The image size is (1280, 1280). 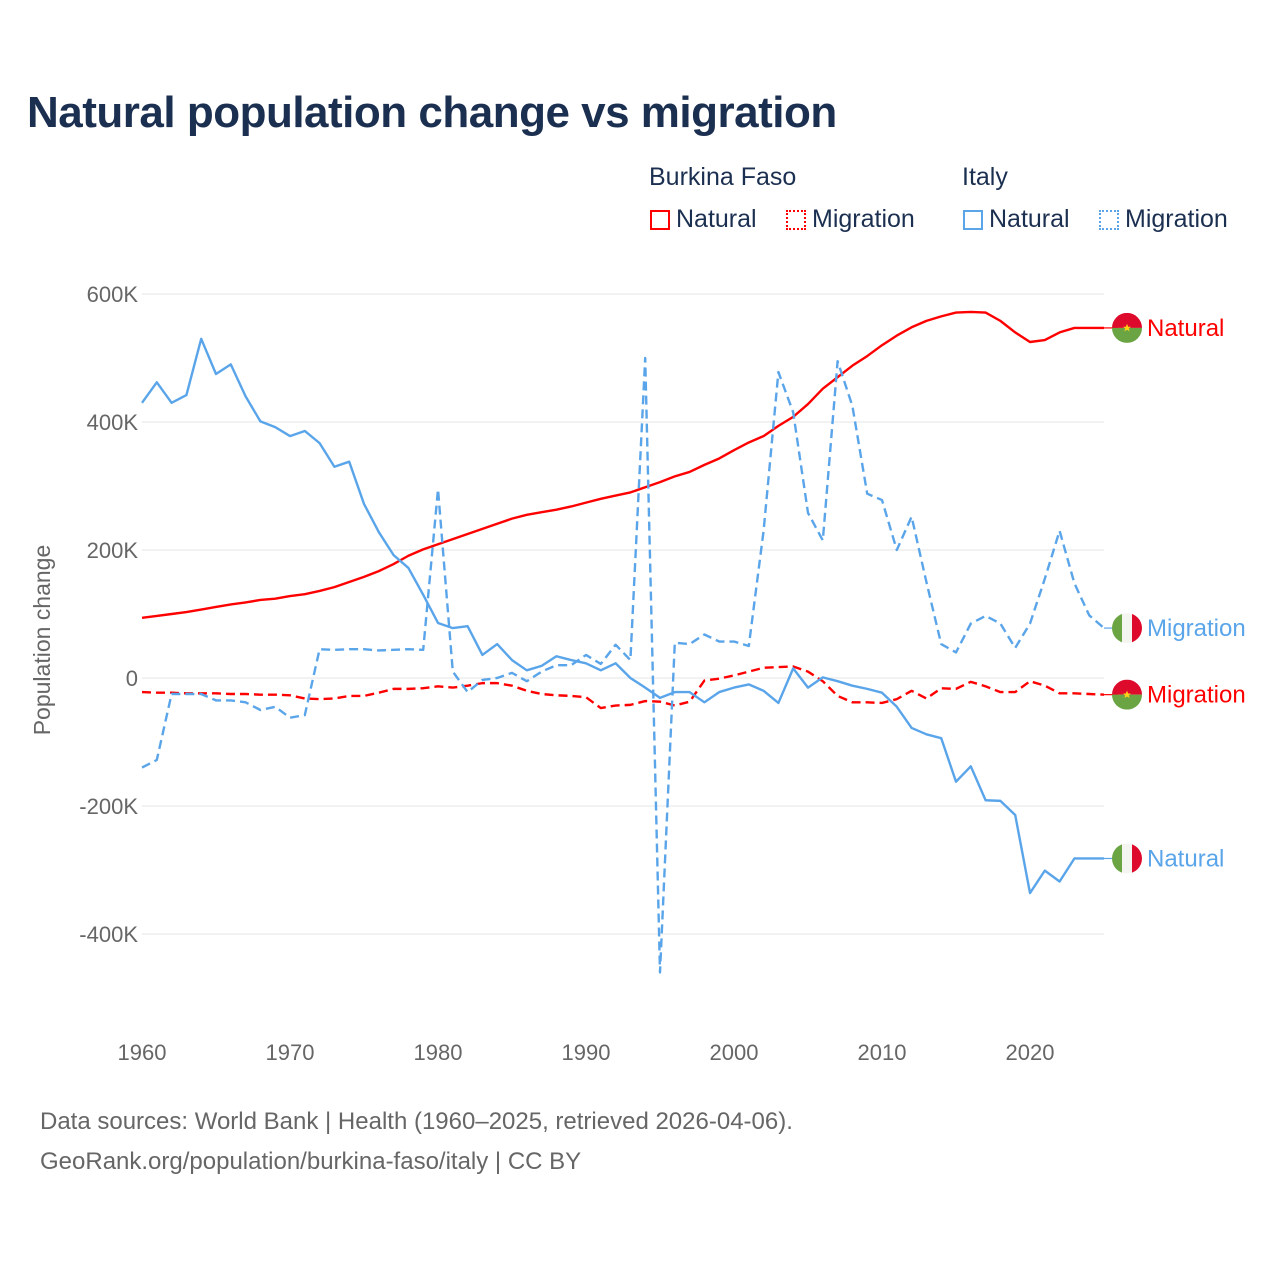 I want to click on x-tick-label: 1970, so click(x=290, y=1052).